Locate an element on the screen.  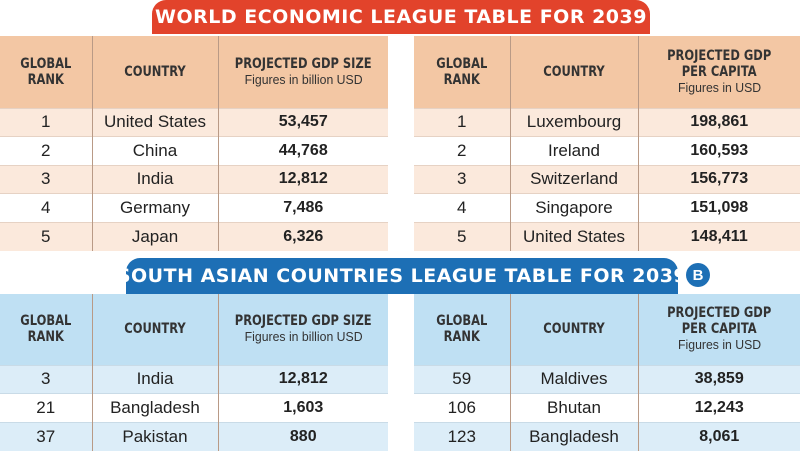
table-row: 4 Singapore 151,098 is located at coordinates (607, 208).